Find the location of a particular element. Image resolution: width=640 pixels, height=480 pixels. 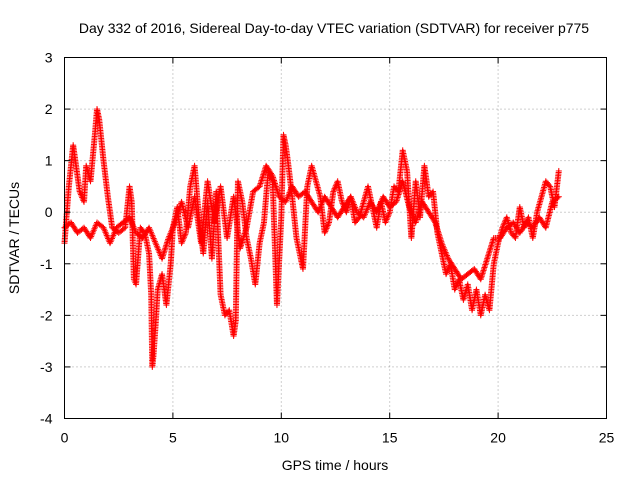

x-tick-label: 25 is located at coordinates (607, 438).